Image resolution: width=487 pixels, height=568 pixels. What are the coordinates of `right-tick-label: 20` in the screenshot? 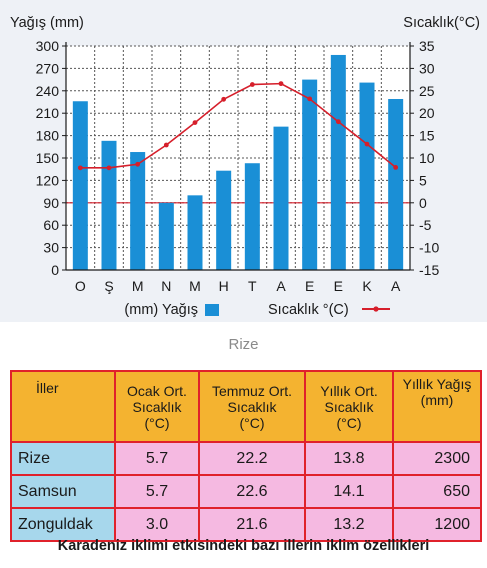 It's located at (427, 113).